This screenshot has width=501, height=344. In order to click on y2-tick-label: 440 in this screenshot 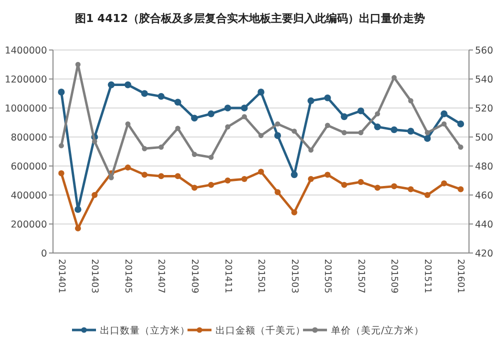, I will do `click(484, 225)`.